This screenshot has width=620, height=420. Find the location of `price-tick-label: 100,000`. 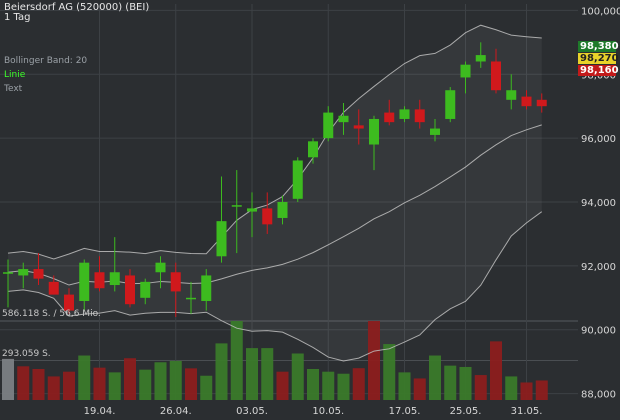

price-tick-label: 100,000 is located at coordinates (600, 11).